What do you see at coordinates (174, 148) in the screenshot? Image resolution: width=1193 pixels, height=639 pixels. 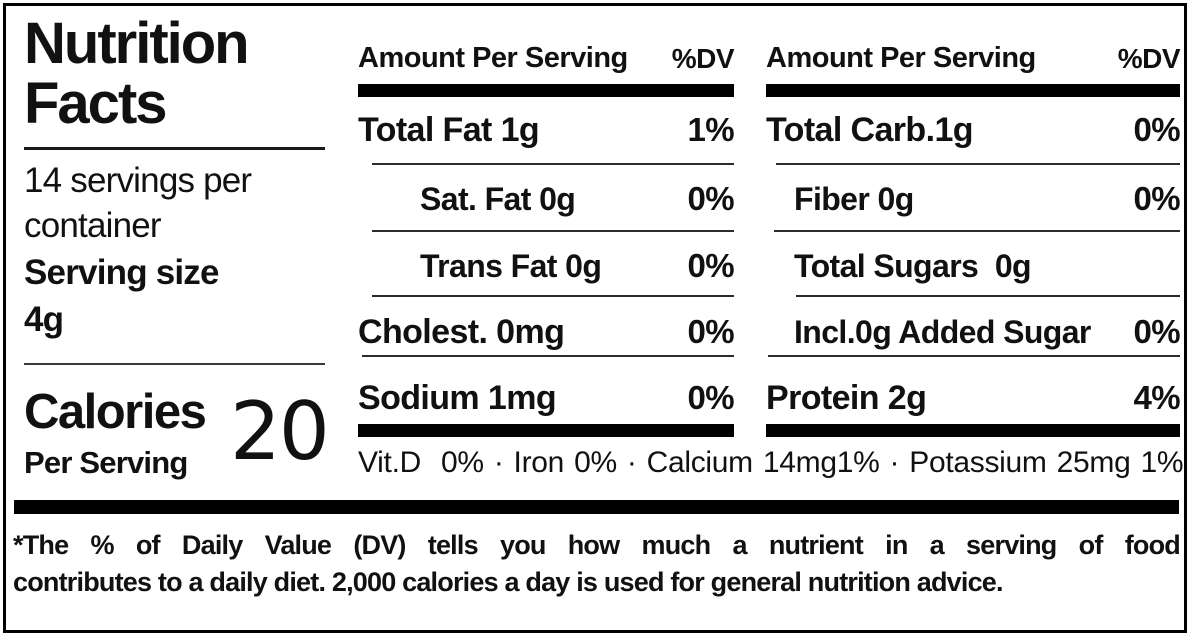 I see `title-divider` at bounding box center [174, 148].